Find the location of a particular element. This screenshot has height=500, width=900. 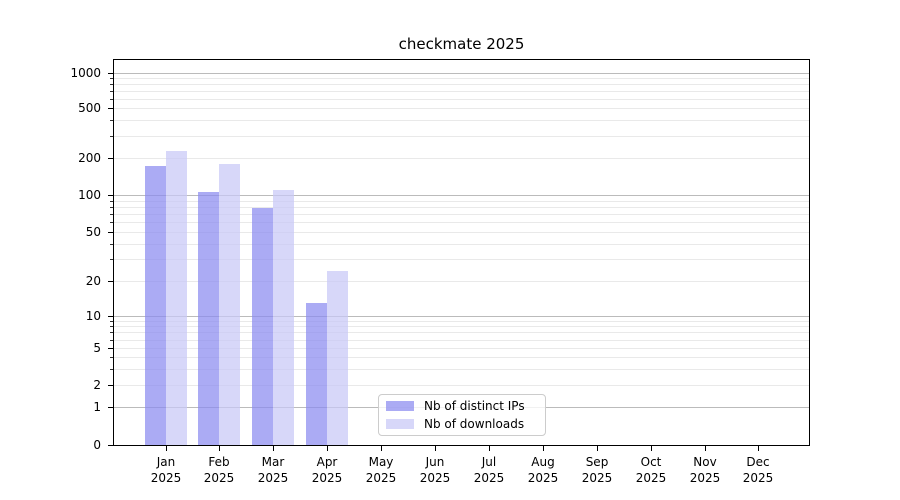

y-tick-label: 2 is located at coordinates (97, 385).